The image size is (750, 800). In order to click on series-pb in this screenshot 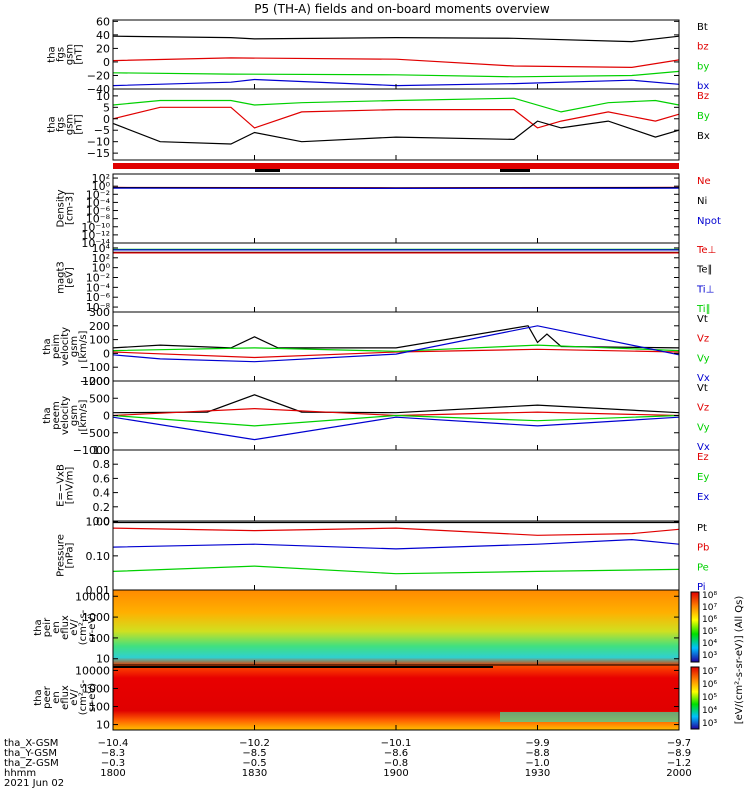, I will do `click(396, 531)`.